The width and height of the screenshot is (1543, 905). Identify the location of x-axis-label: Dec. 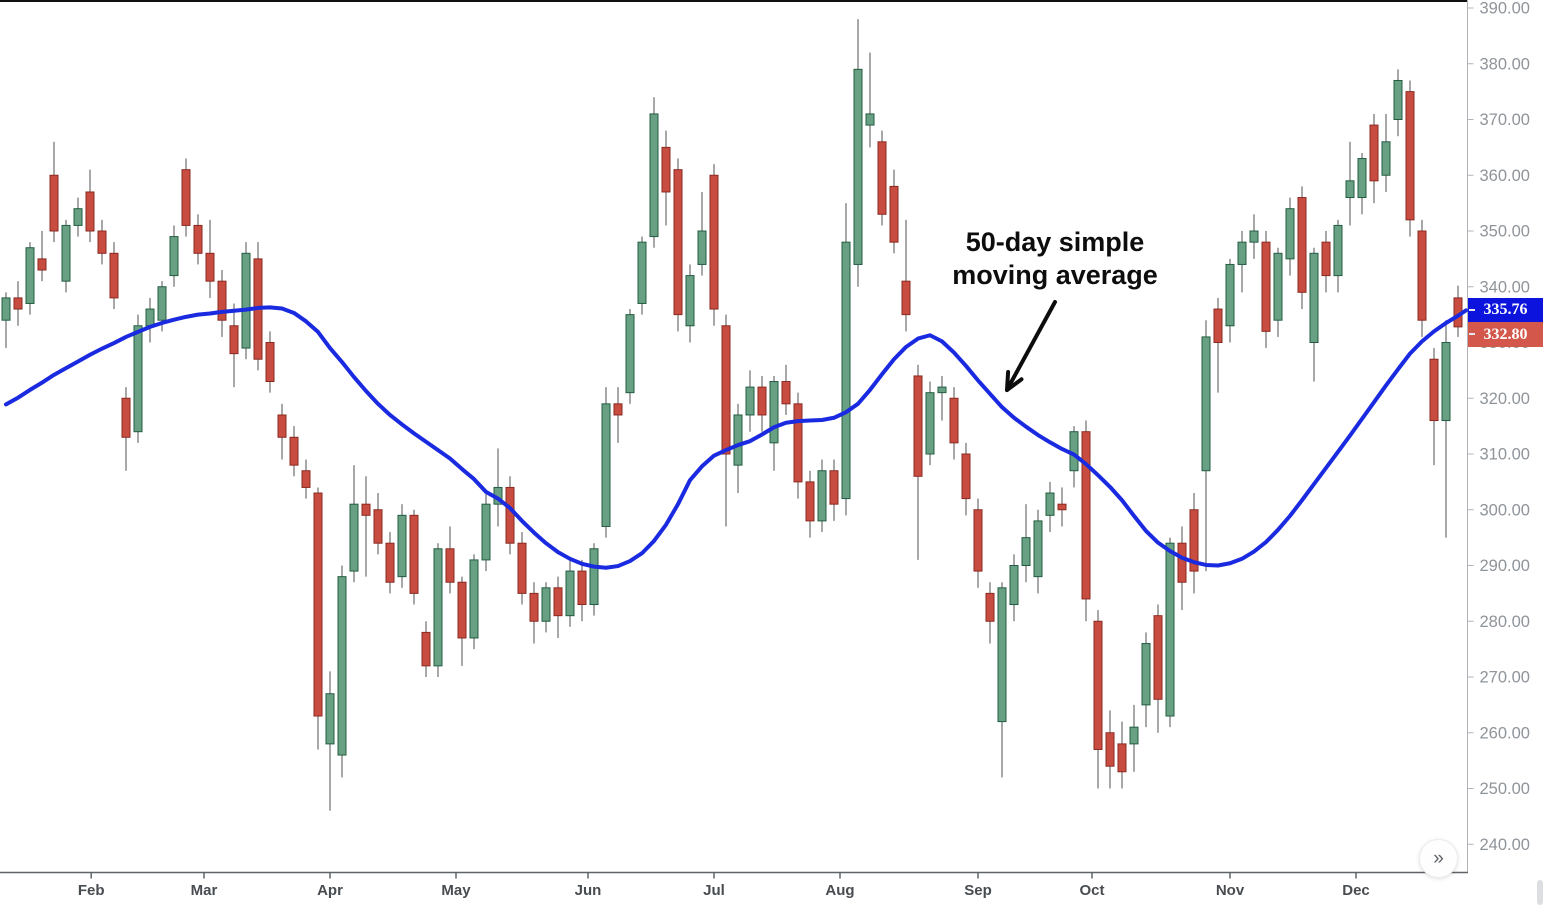
(1356, 890).